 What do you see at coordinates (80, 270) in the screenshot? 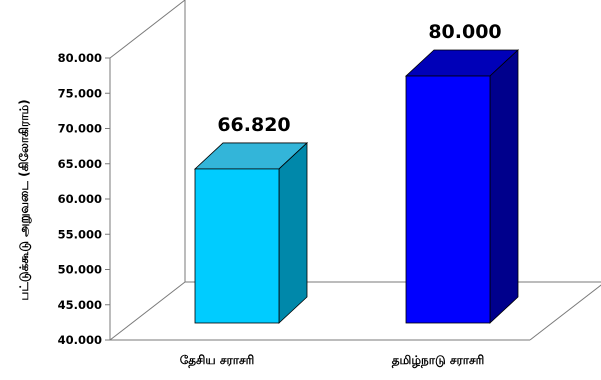
I see `y-tick-label: 50.000` at bounding box center [80, 270].